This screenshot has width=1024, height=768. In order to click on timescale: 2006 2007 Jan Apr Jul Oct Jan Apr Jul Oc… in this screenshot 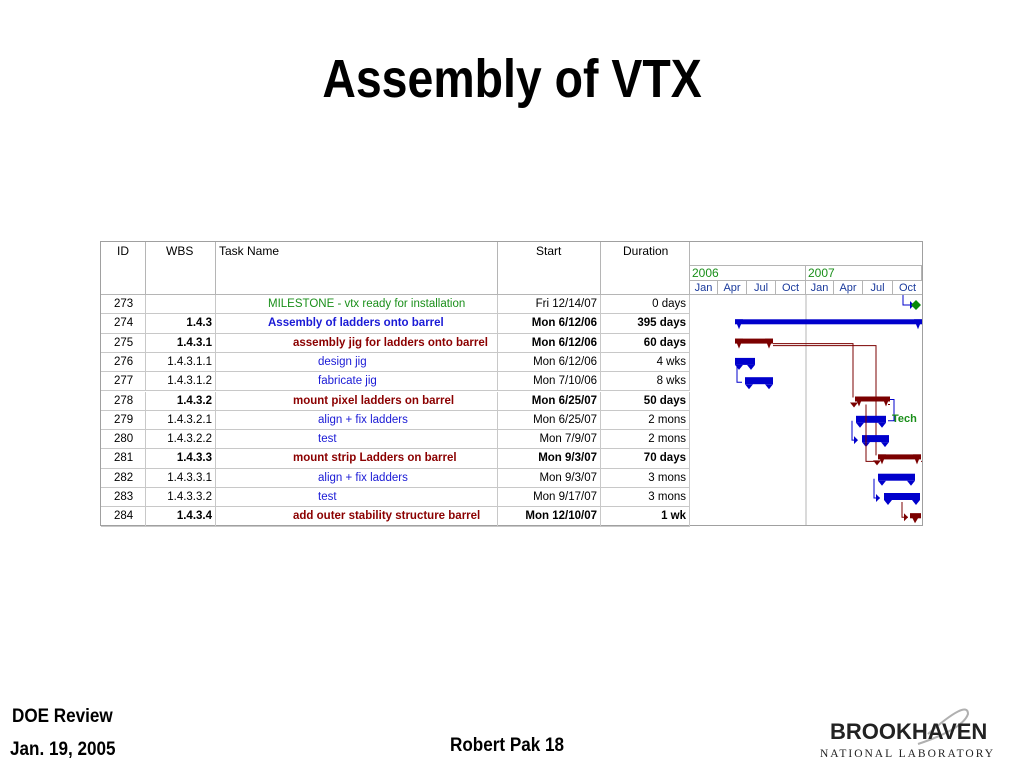, I will do `click(806, 268)`.